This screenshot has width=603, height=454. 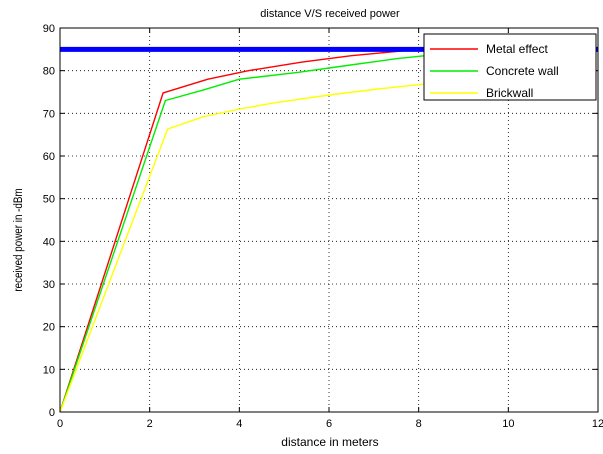 I want to click on legend-box, so click(x=510, y=67).